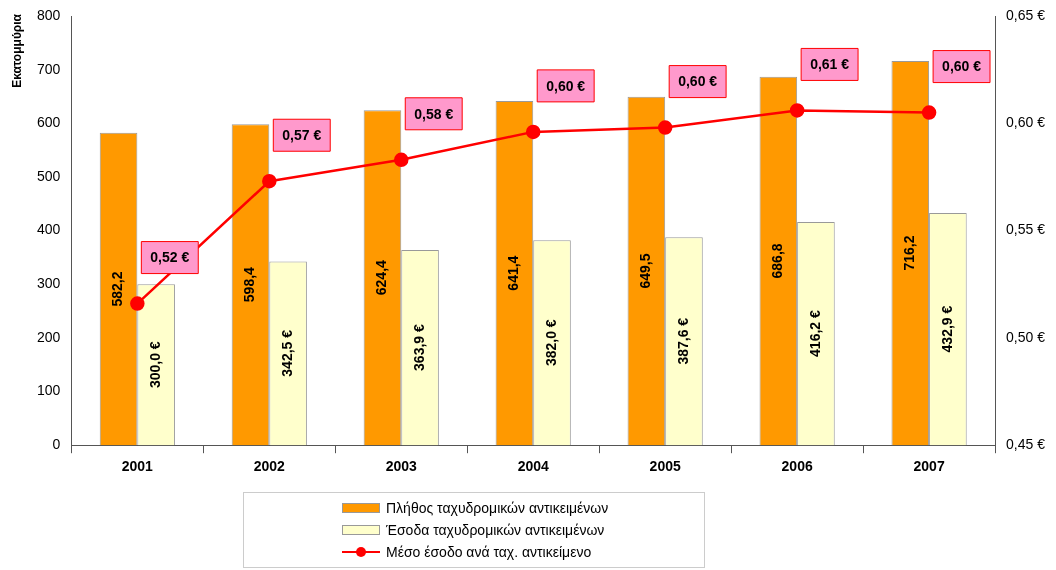  Describe the element at coordinates (1026, 336) in the screenshot. I see `y2-tick-label: 0,50 €` at that location.